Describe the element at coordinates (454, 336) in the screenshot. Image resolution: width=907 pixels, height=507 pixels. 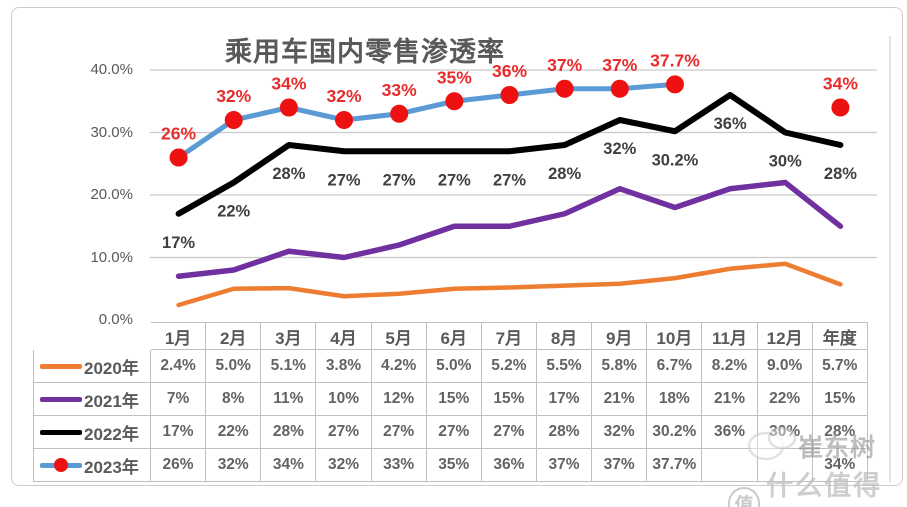
I see `column-header: 6月` at that location.